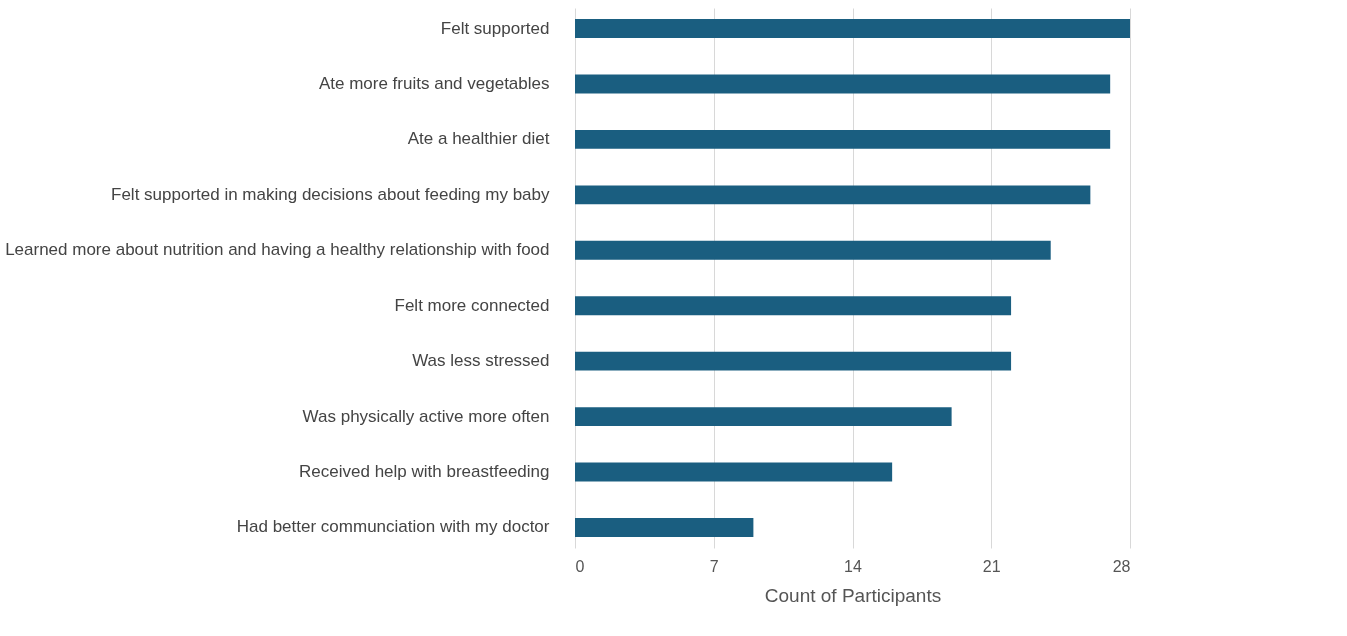 The image size is (1347, 636). What do you see at coordinates (434, 83) in the screenshot?
I see `y-tick-label: Ate more fruits and vegetables` at bounding box center [434, 83].